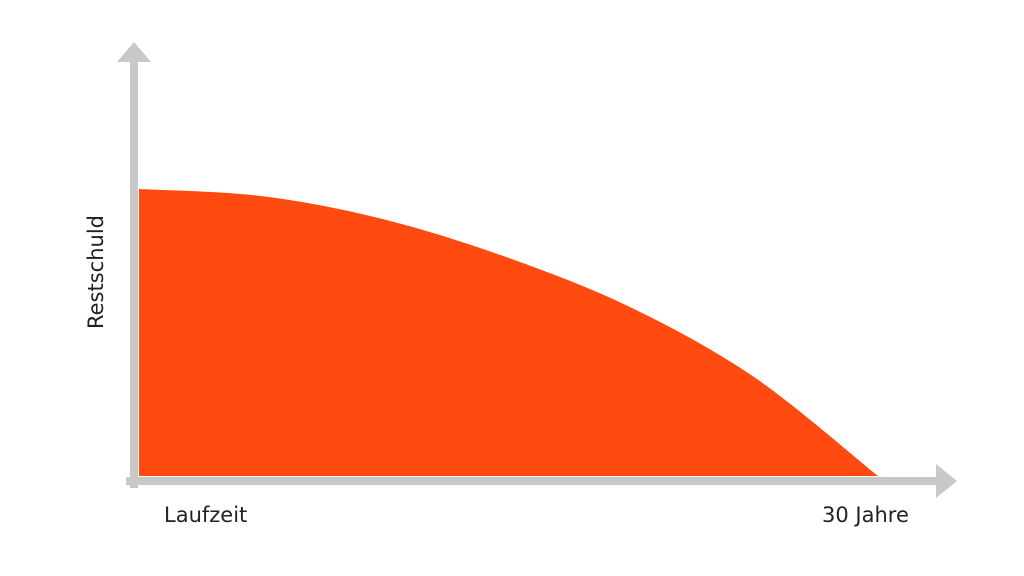  I want to click on x-axis-start-label: Laufzeit, so click(206, 515).